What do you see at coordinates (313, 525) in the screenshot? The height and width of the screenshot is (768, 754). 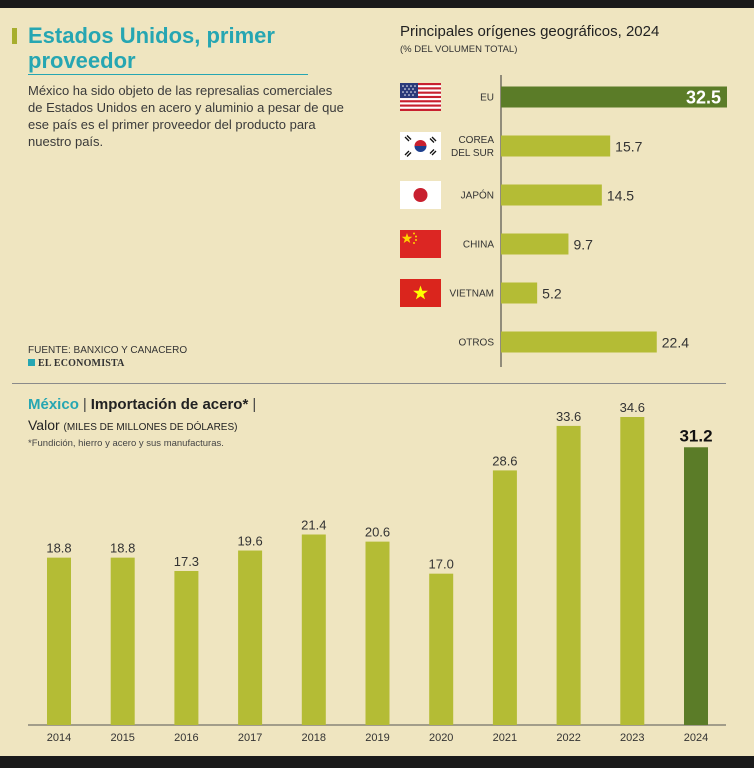 I see `imports-value-label: 21.4` at bounding box center [313, 525].